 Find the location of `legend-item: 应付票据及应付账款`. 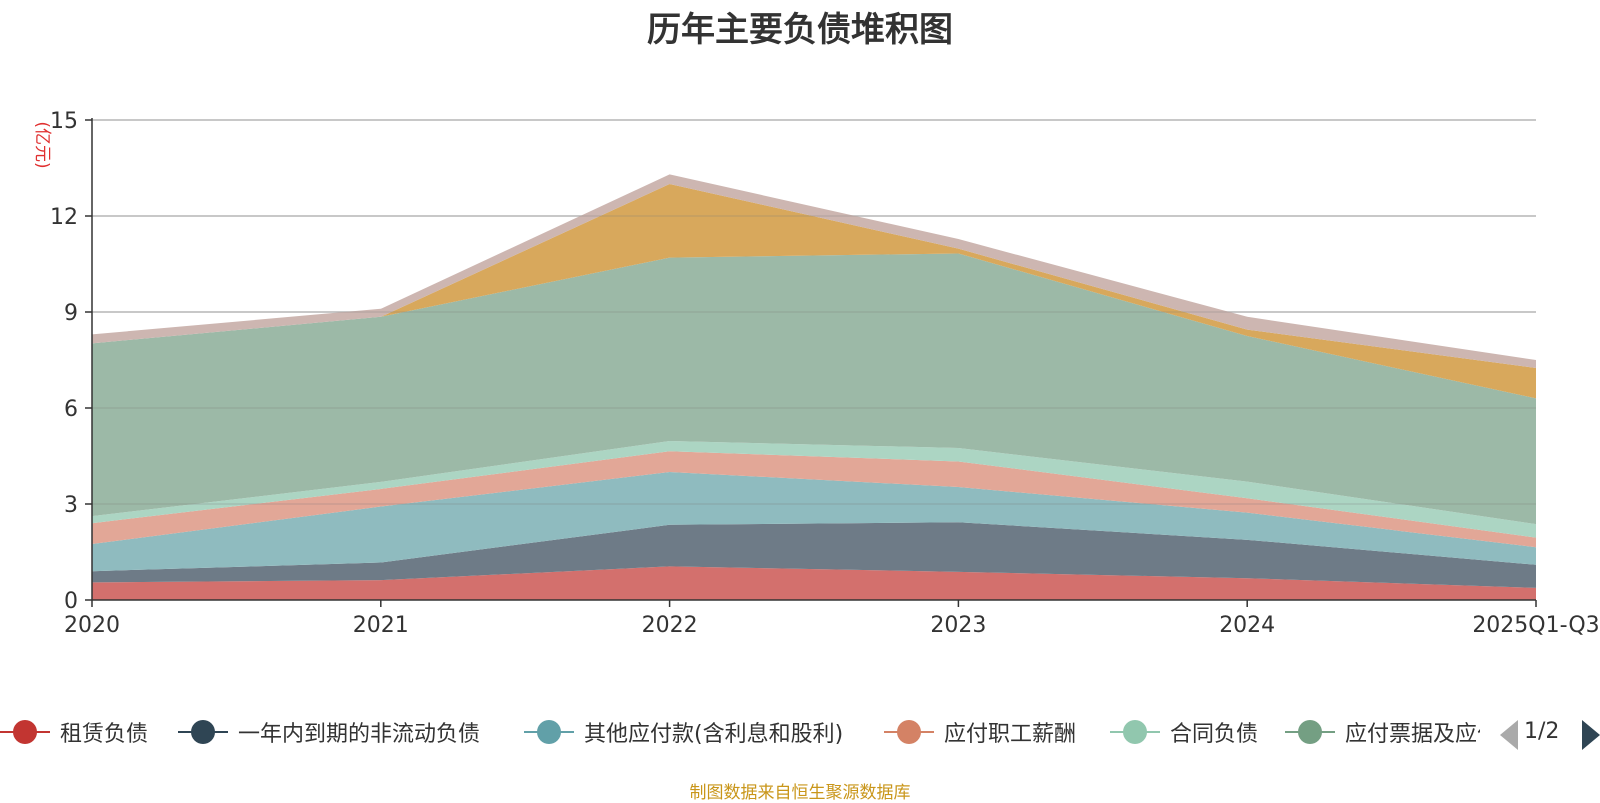

legend-item: 应付票据及应付账款 is located at coordinates (1382, 732).